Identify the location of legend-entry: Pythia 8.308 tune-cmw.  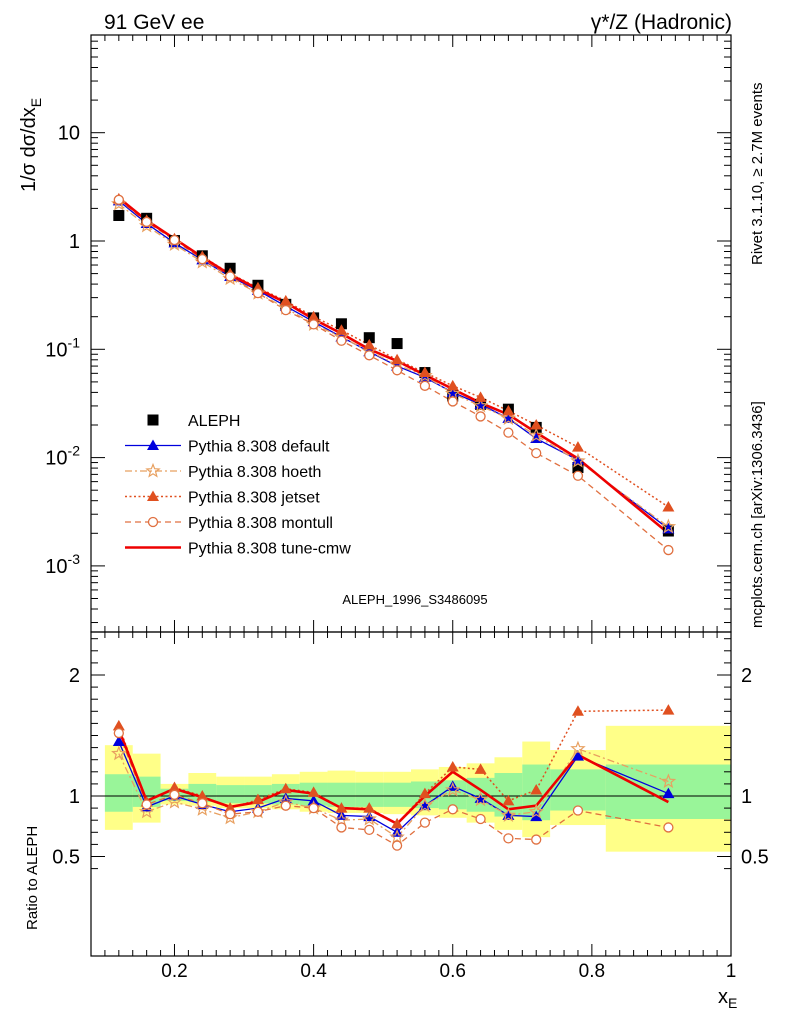
(238, 549).